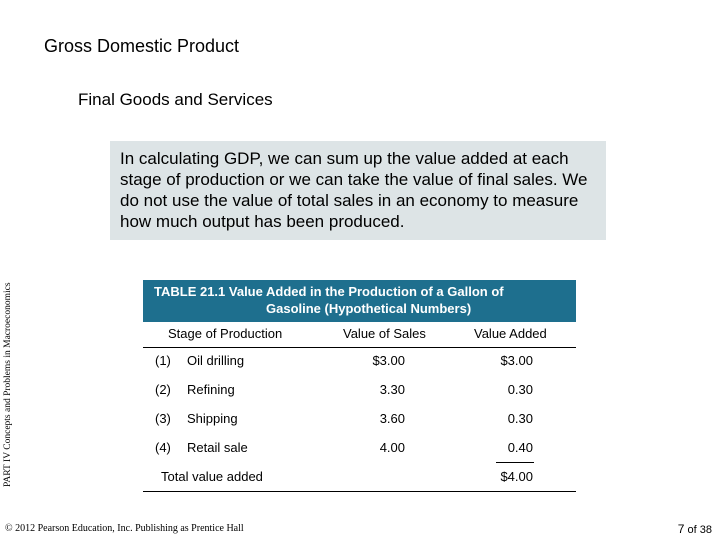 Image resolution: width=720 pixels, height=540 pixels. What do you see at coordinates (163, 360) in the screenshot?
I see `row-number: (1)` at bounding box center [163, 360].